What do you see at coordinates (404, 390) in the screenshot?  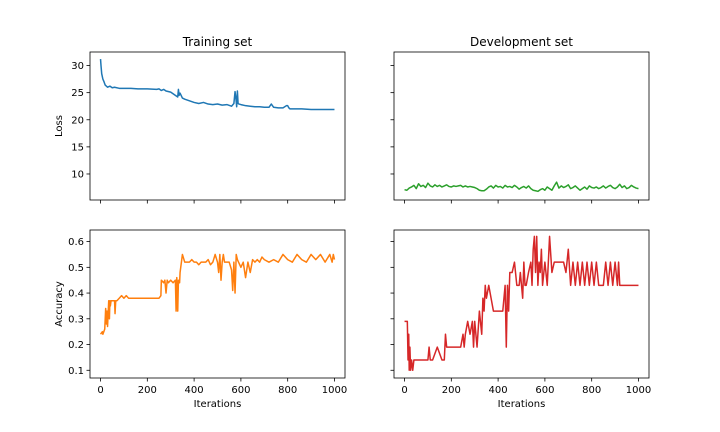 I see `development-accuracy-x-tick-label: 0` at bounding box center [404, 390].